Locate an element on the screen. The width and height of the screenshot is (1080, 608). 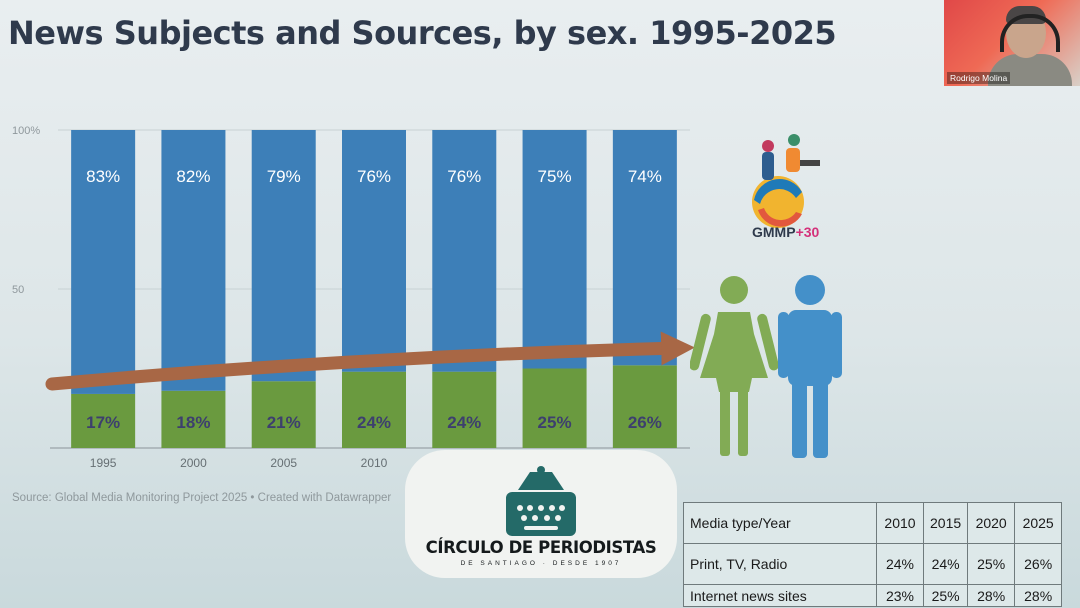
table-header-cell: Media type/Year is located at coordinates (780, 523).